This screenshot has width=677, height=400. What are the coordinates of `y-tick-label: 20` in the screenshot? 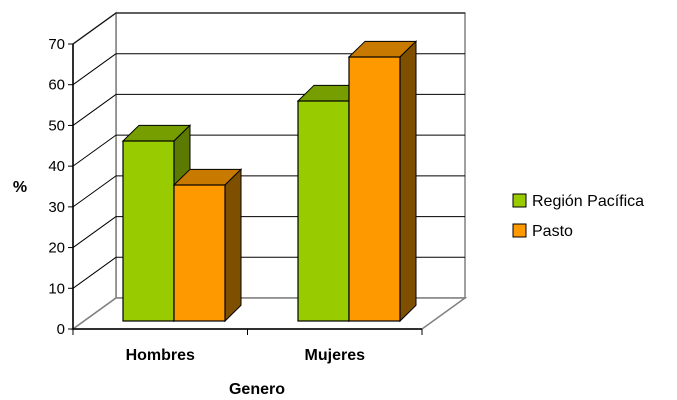 It's located at (56, 248).